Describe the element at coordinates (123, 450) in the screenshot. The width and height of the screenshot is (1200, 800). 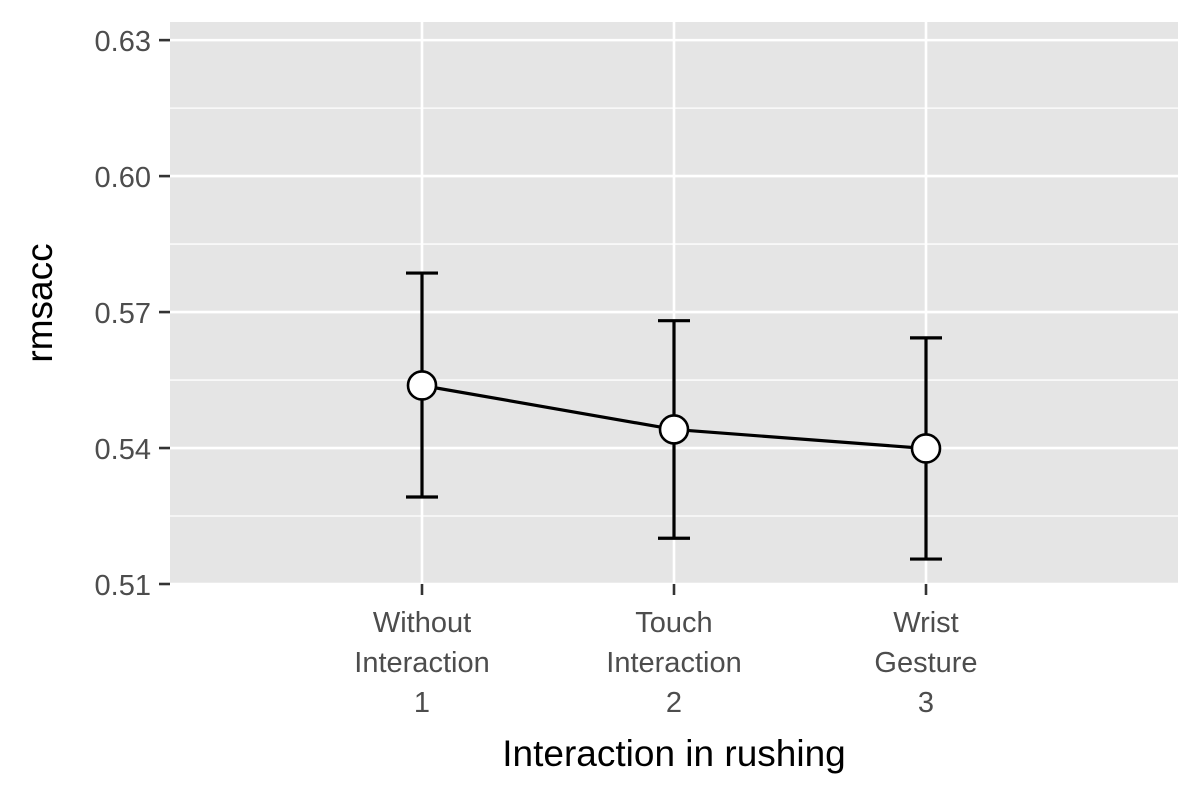
I see `y-tick-label: 0.54` at that location.